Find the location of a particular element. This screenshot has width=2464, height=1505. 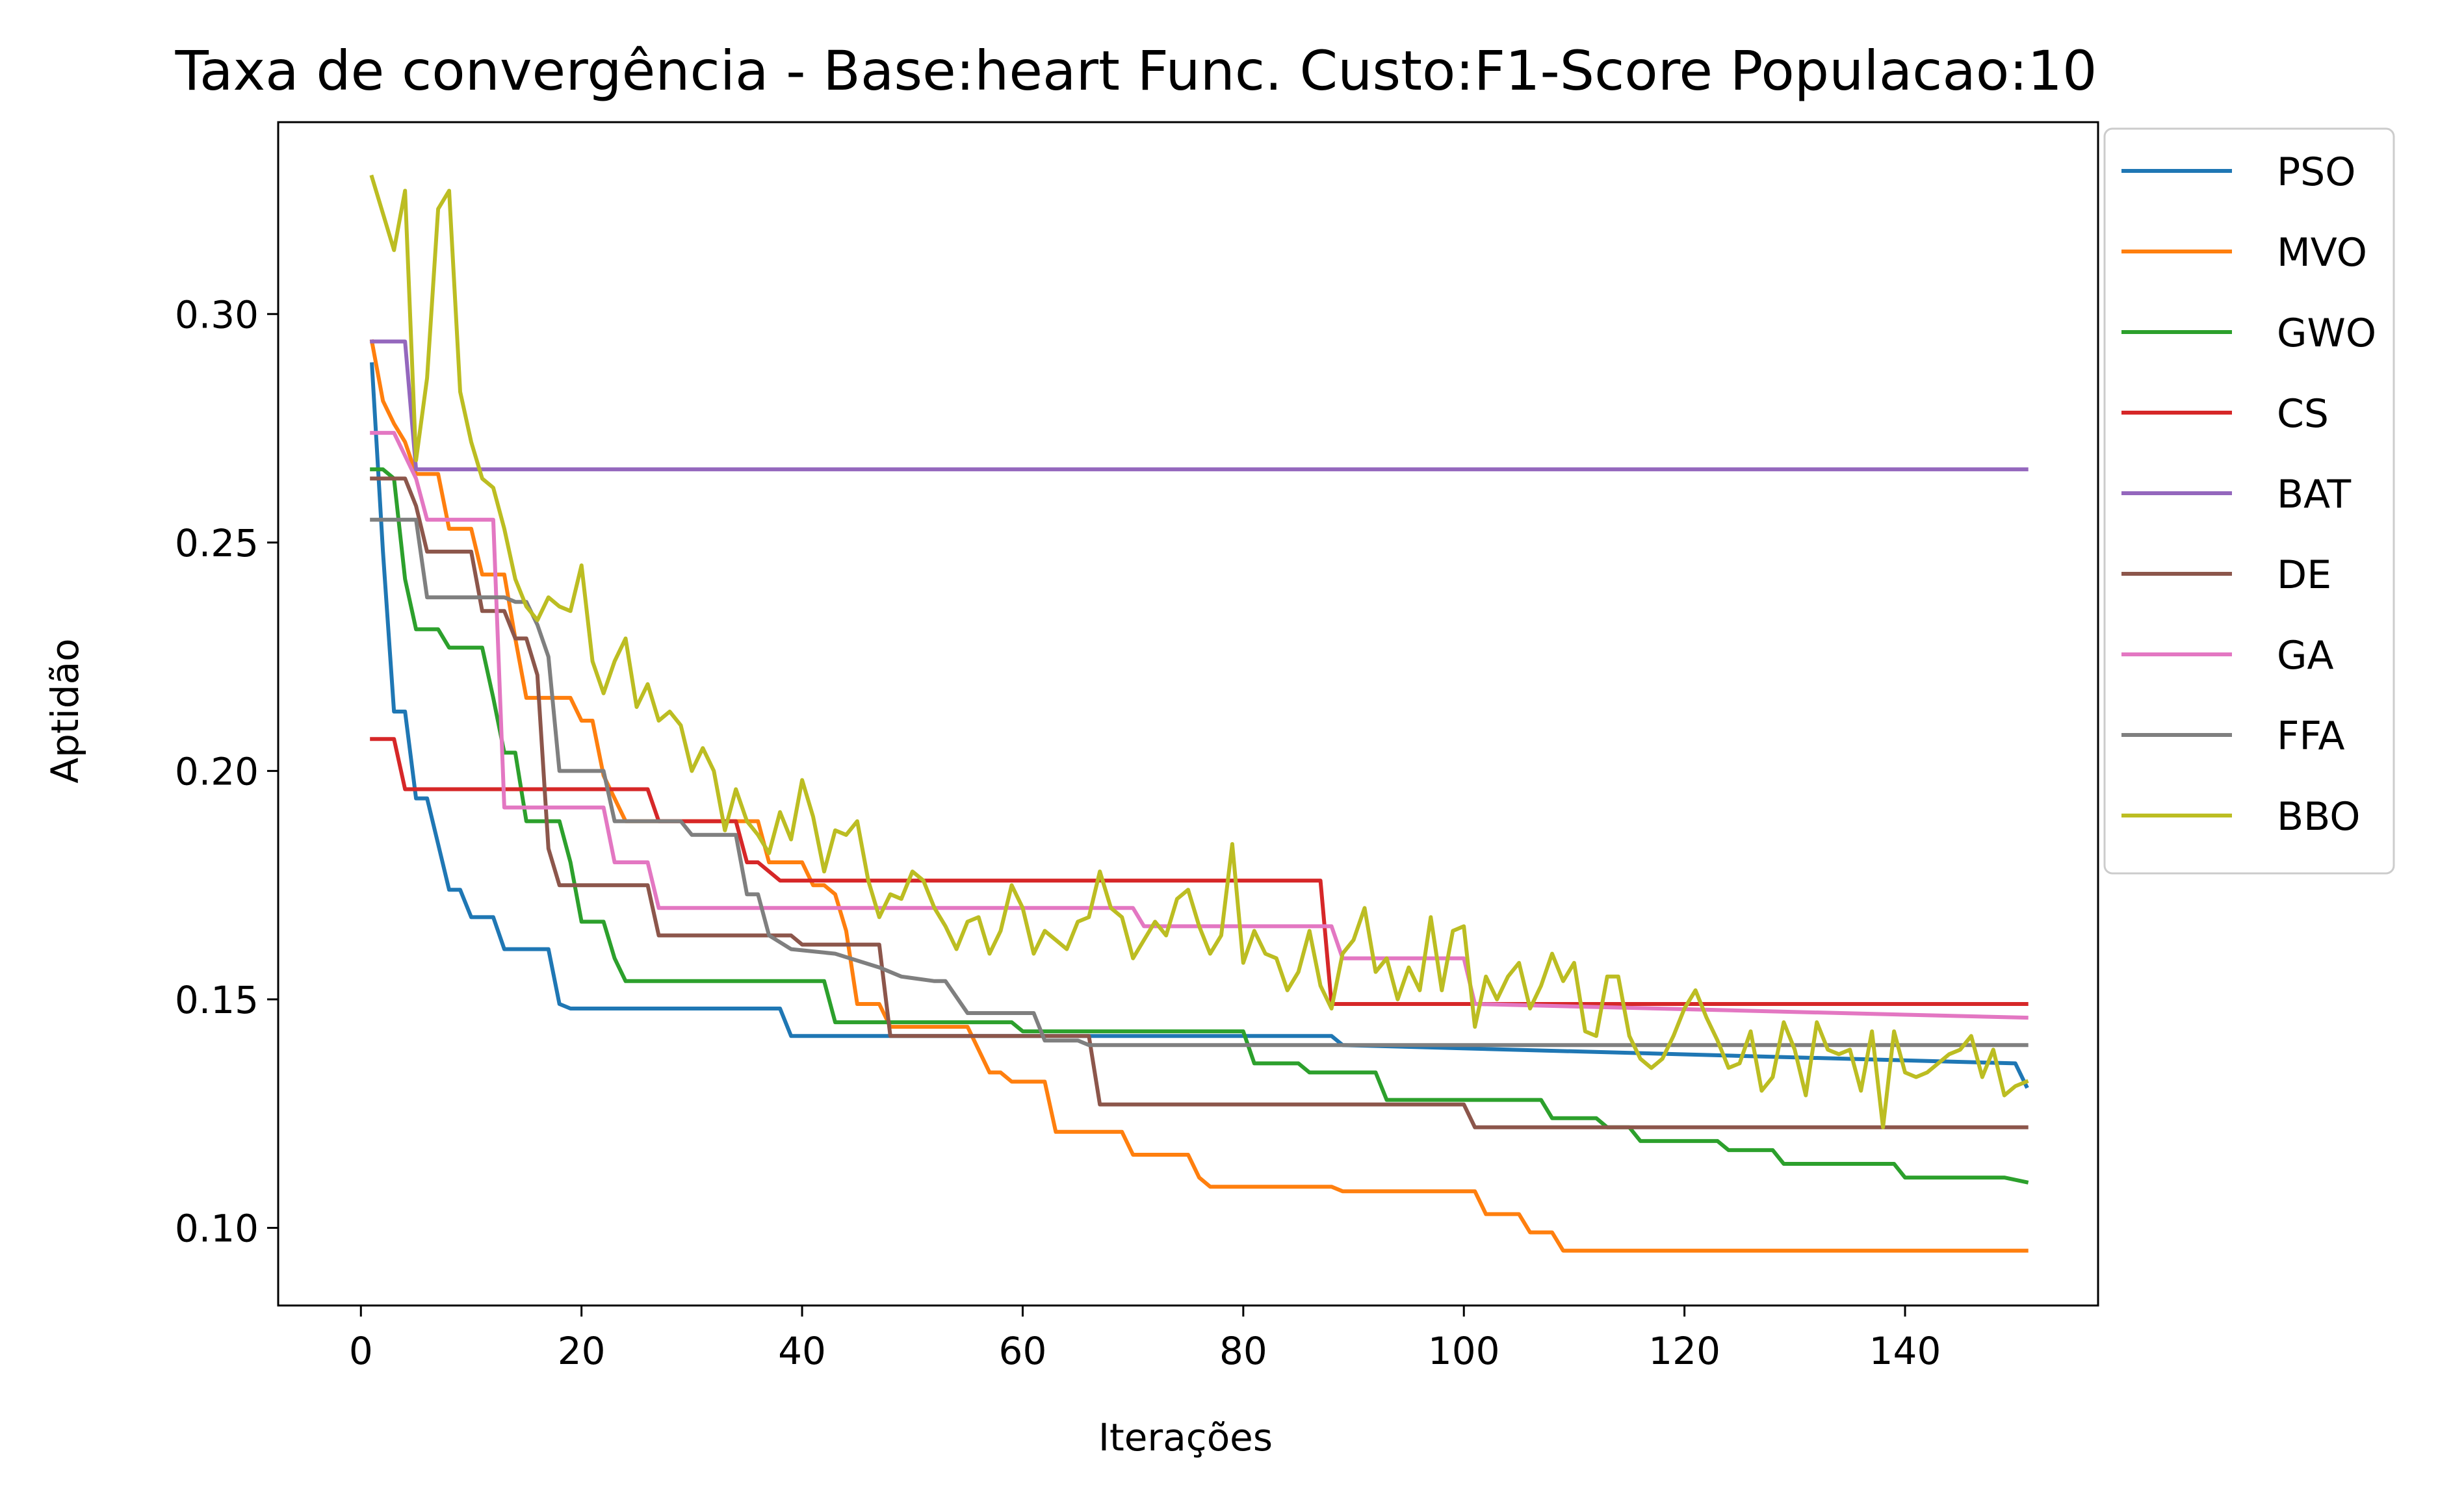

legend-label-bbo: BBO is located at coordinates (2319, 817).